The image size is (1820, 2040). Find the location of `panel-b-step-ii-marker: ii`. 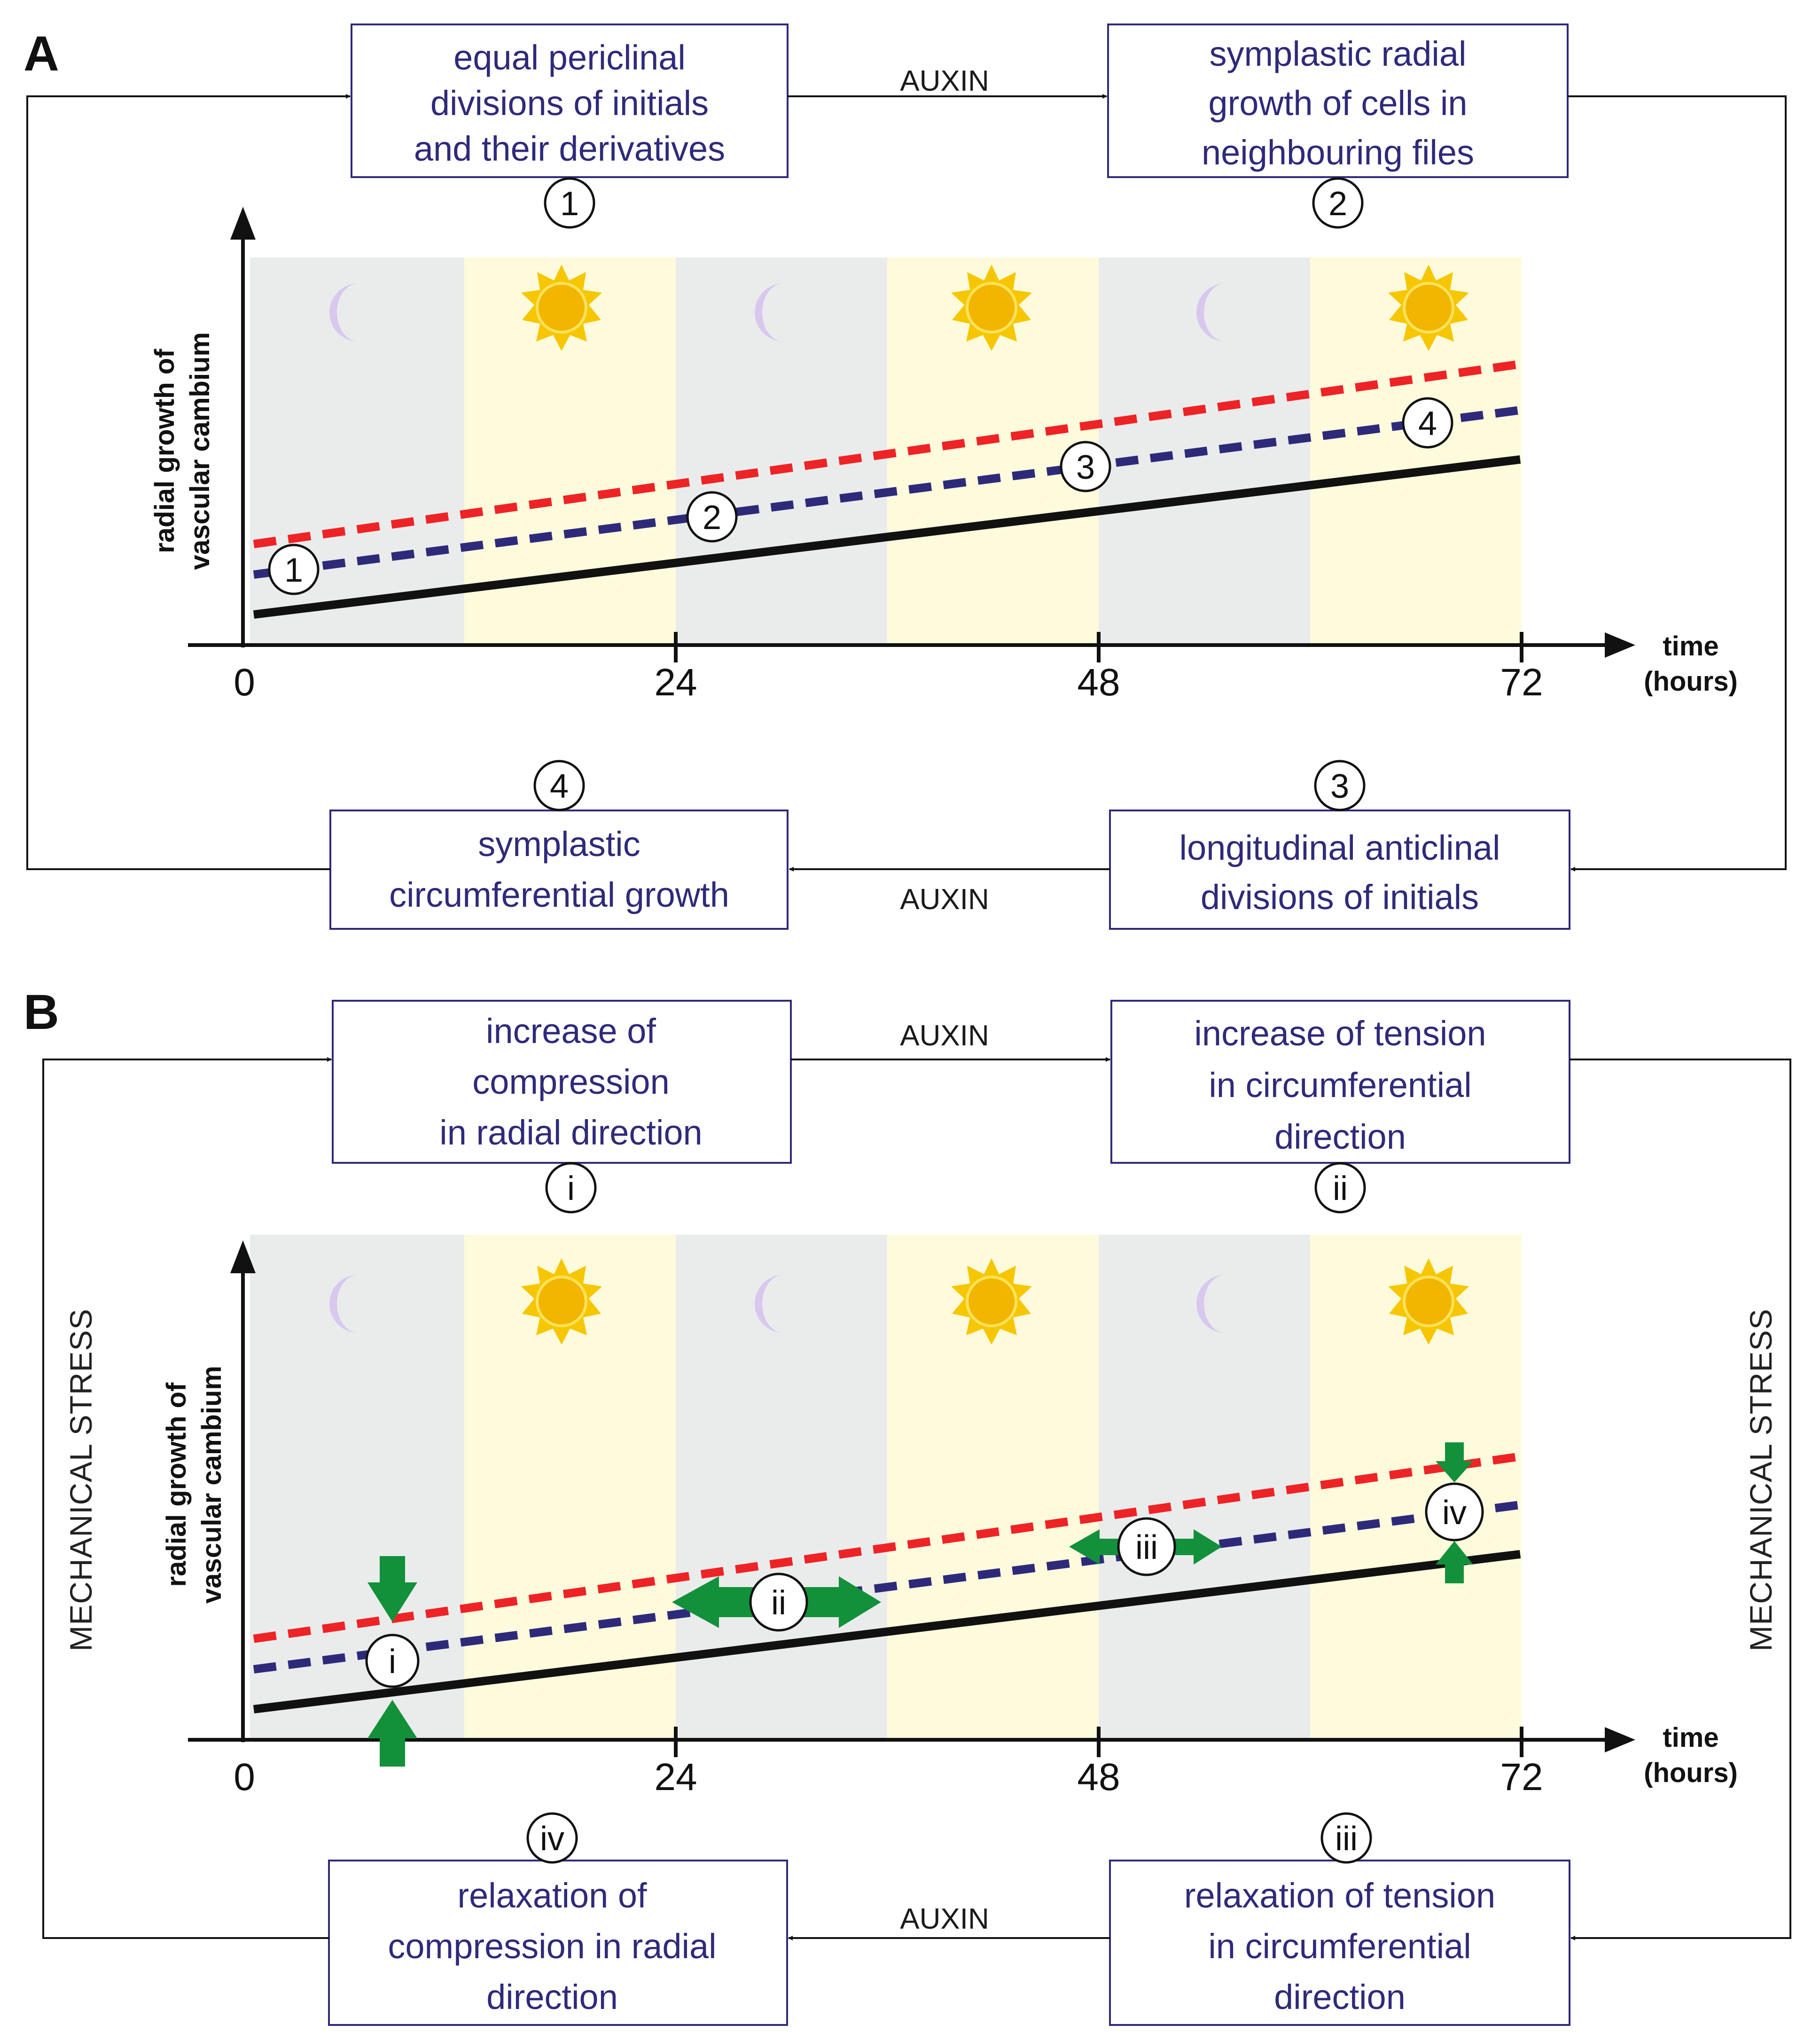

panel-b-step-ii-marker: ii is located at coordinates (1340, 1188).